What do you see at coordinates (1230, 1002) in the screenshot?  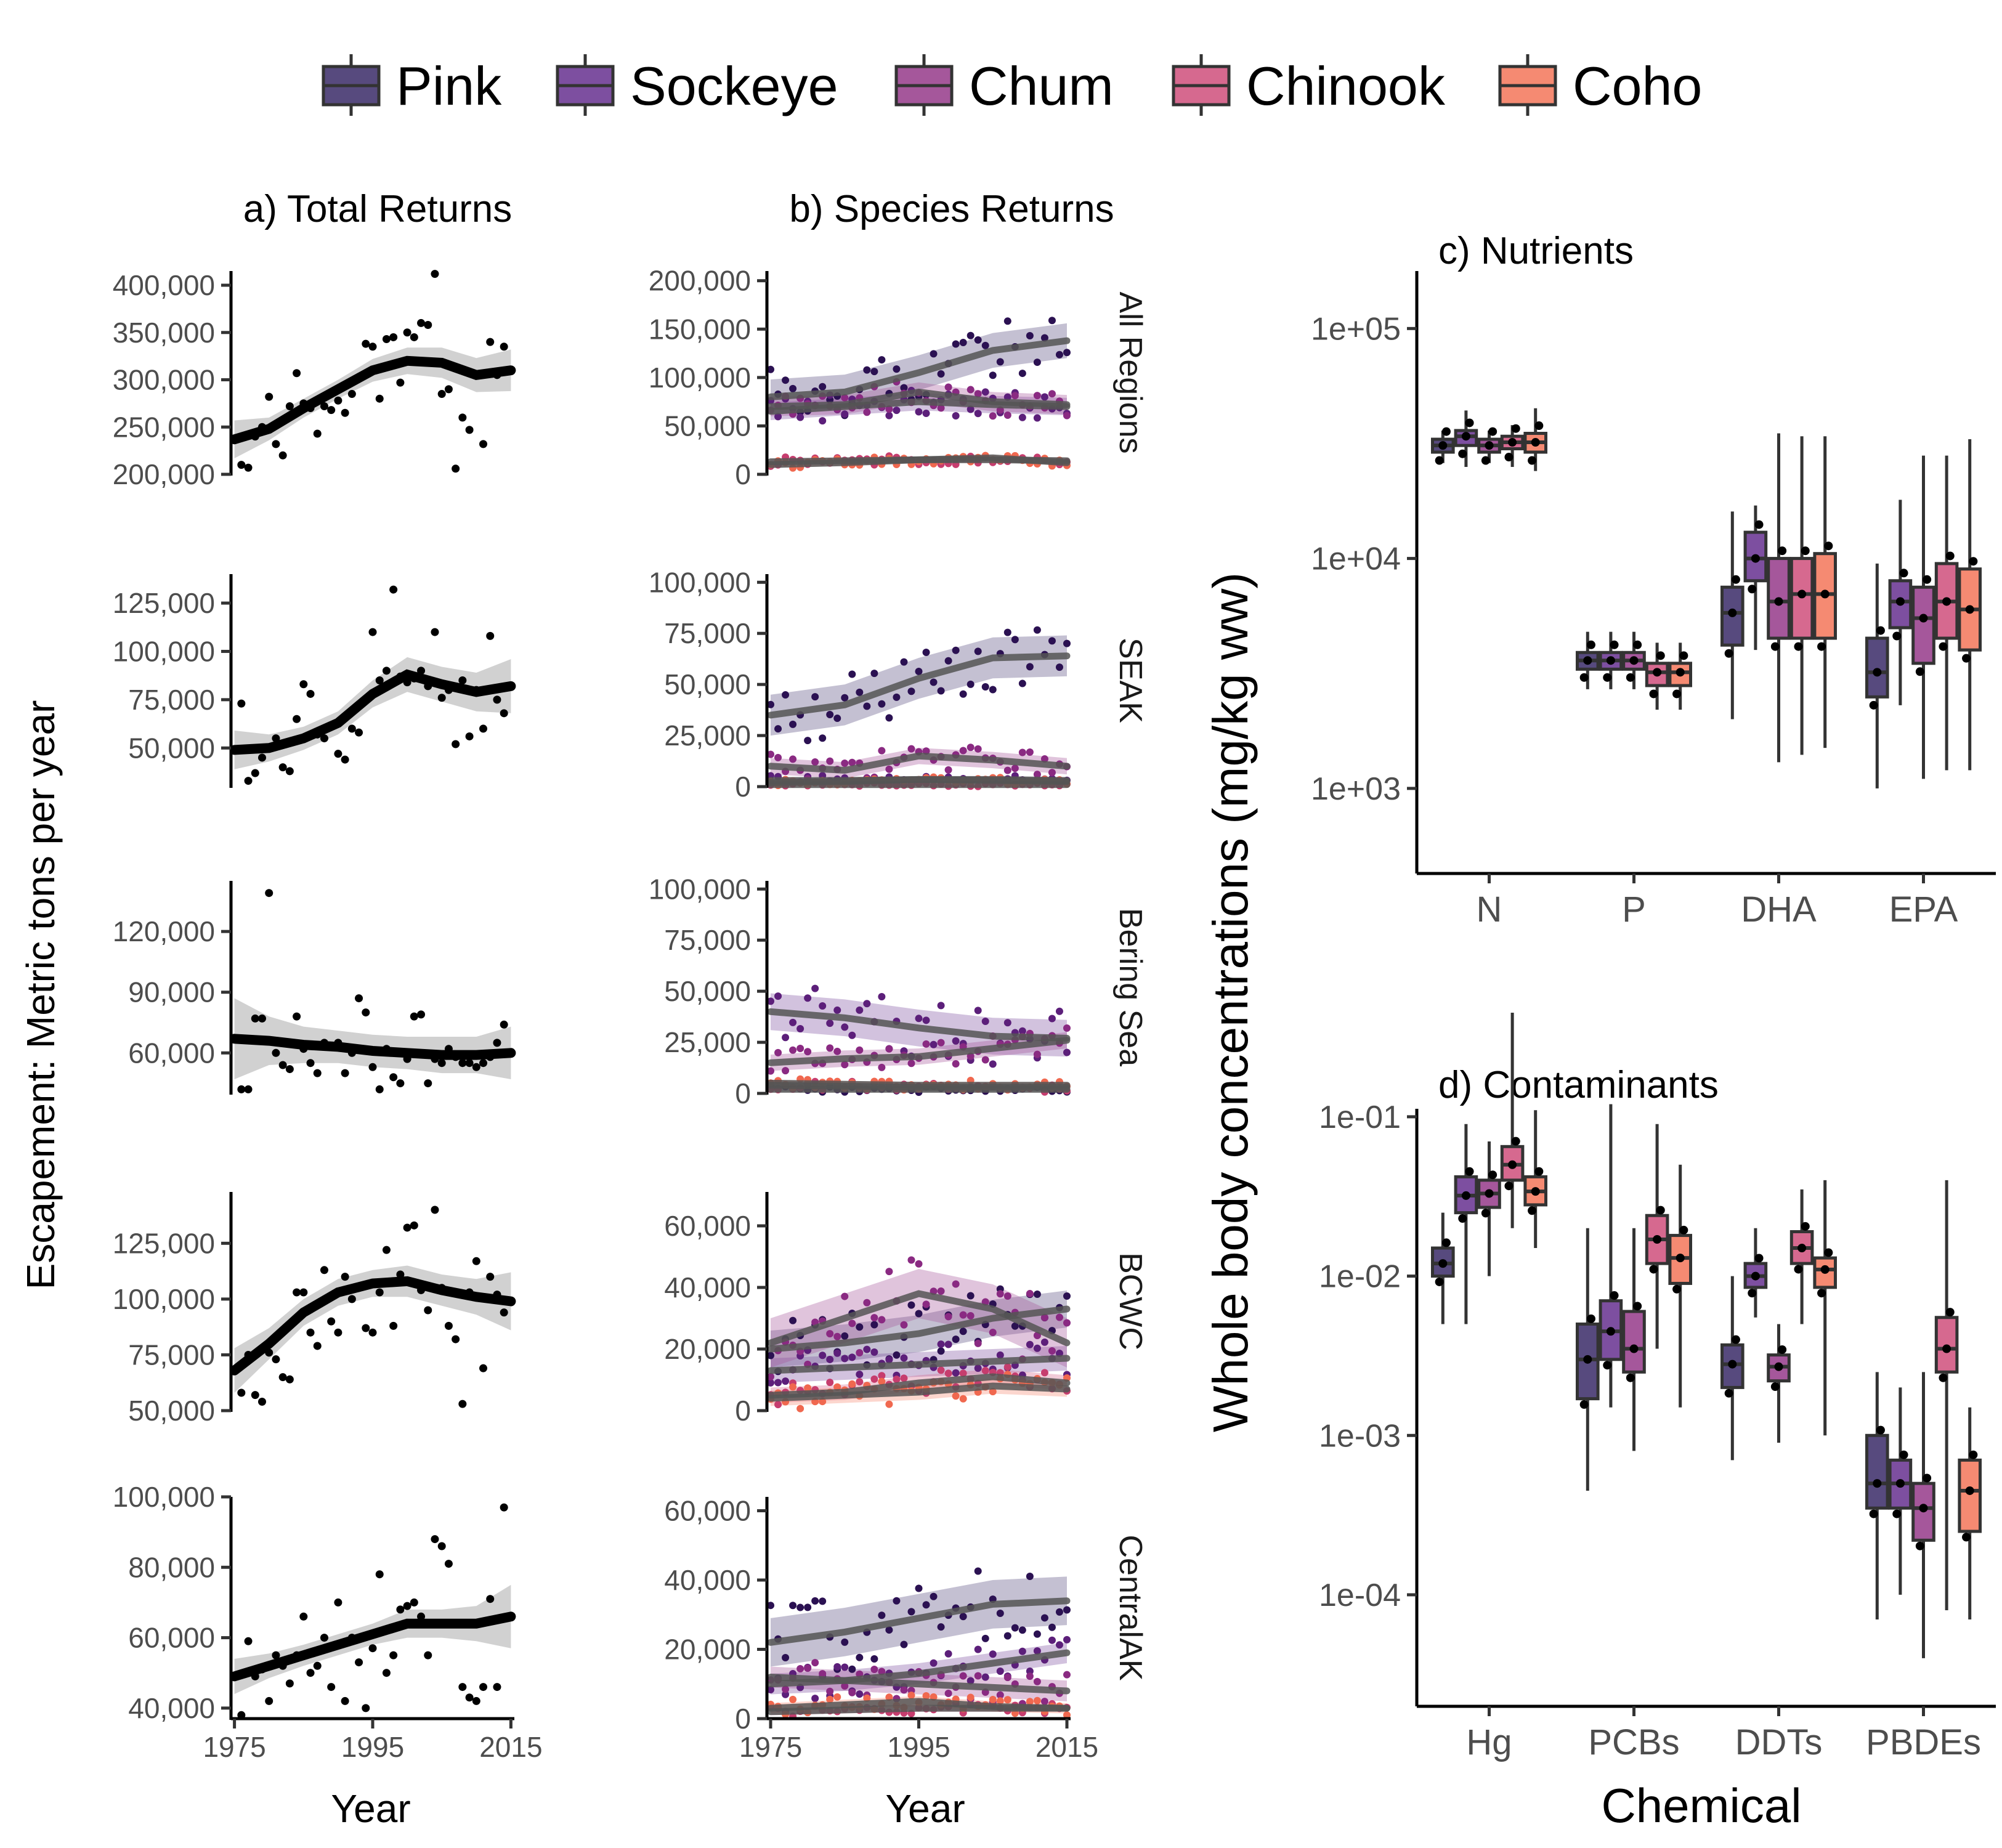 I see `right-y-axis-title: Whole body concentrations (mg/kg ww)` at bounding box center [1230, 1002].